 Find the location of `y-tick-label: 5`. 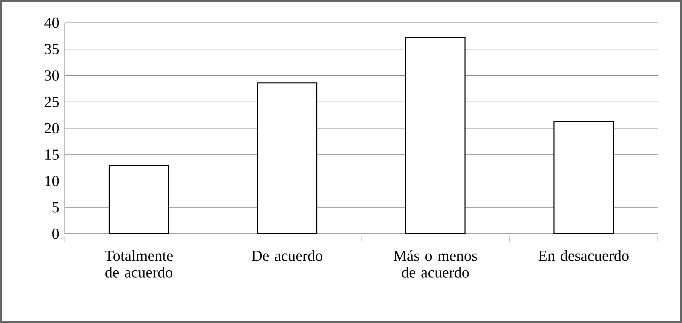

y-tick-label: 5 is located at coordinates (56, 207).